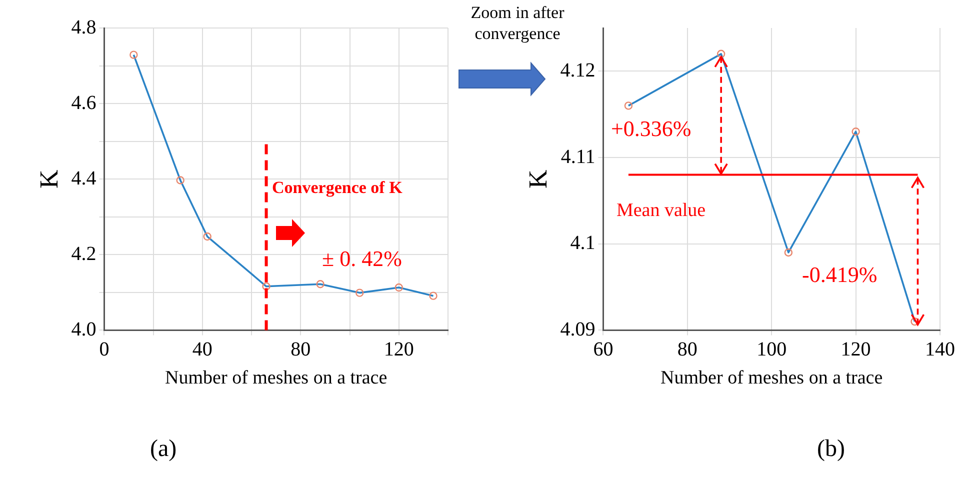 This screenshot has height=484, width=969. Describe the element at coordinates (163, 449) in the screenshot. I see `text: (a)` at that location.